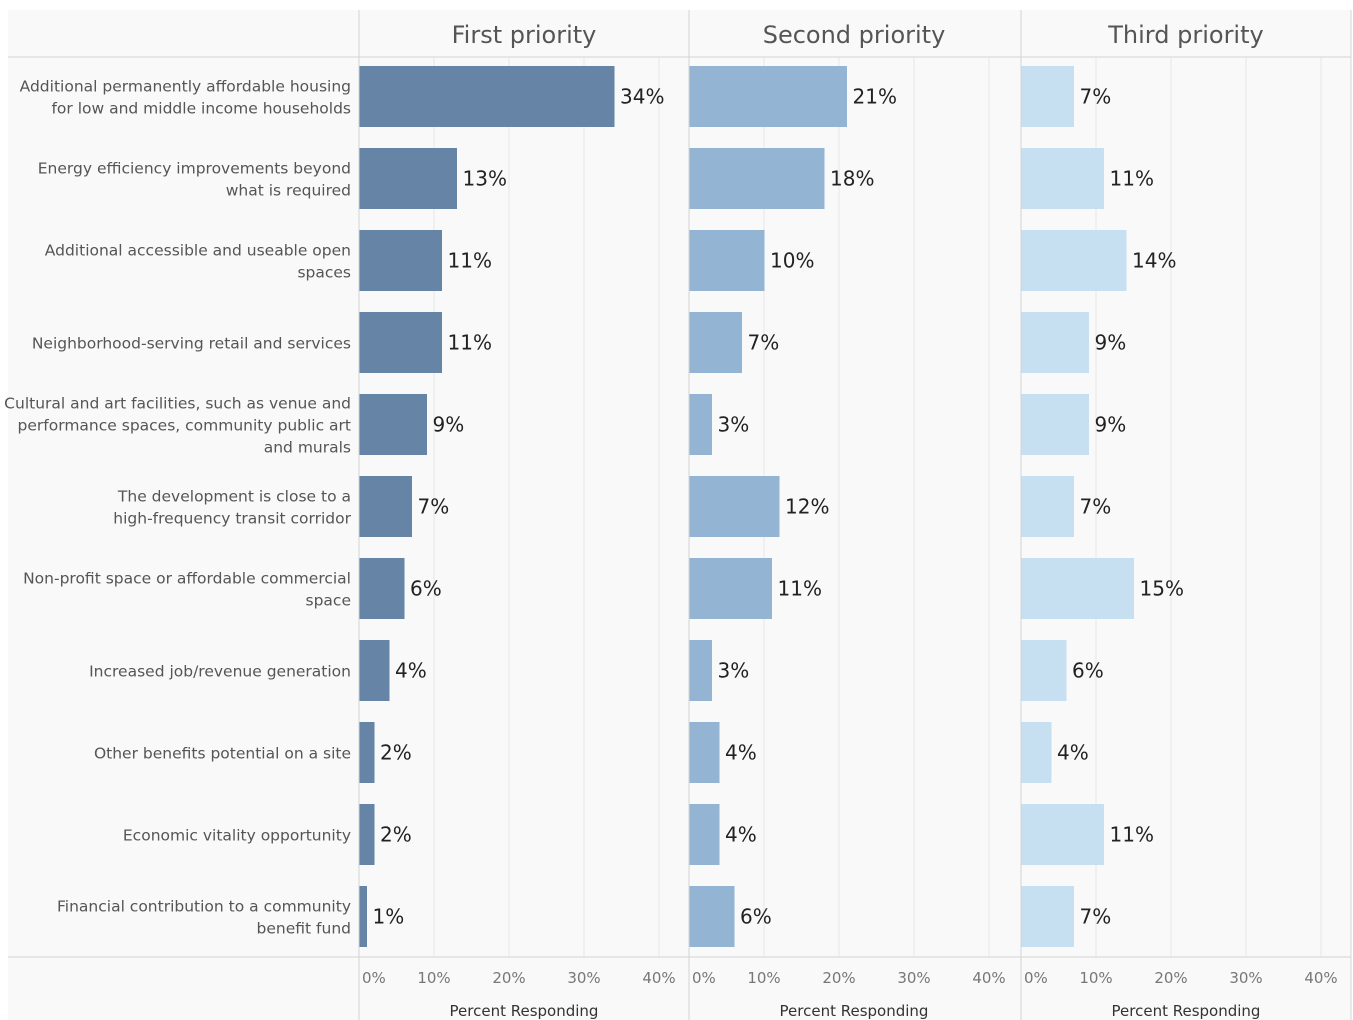 The image size is (1353, 1020). I want to click on panel-title: Second priority, so click(854, 35).